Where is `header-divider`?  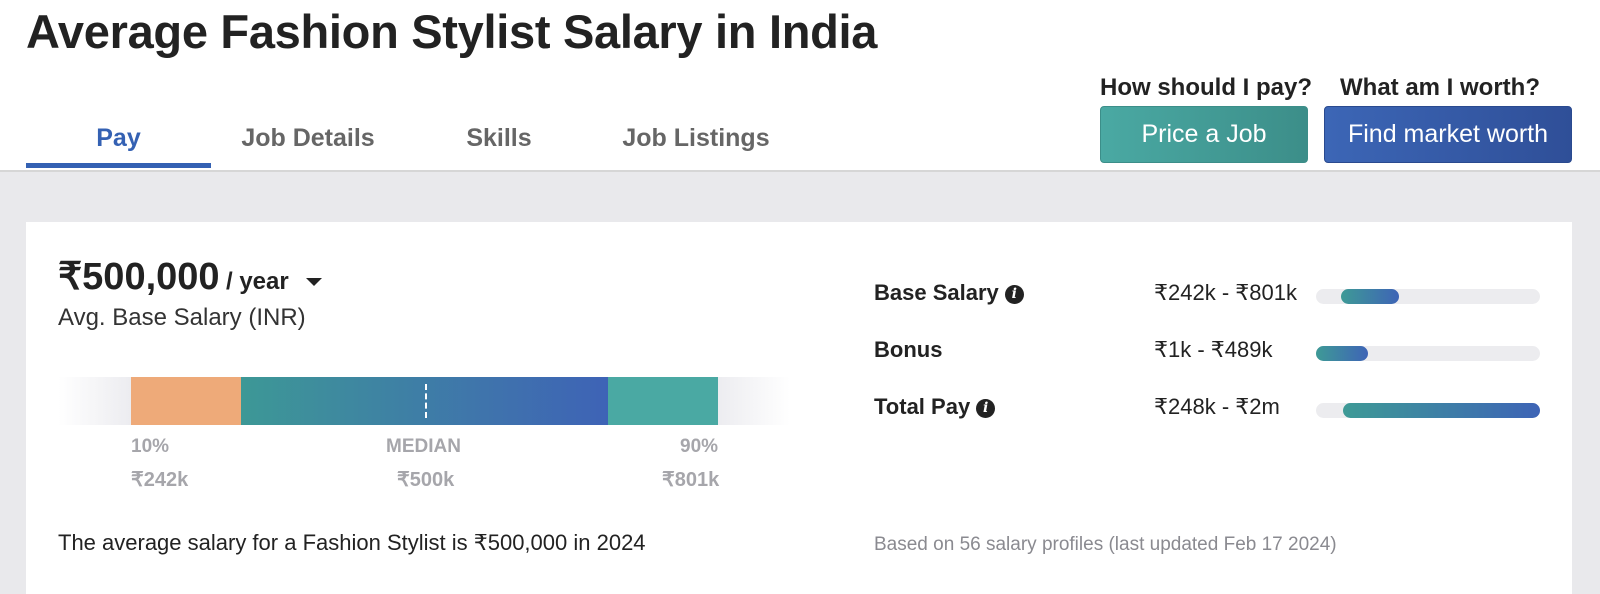 header-divider is located at coordinates (800, 171).